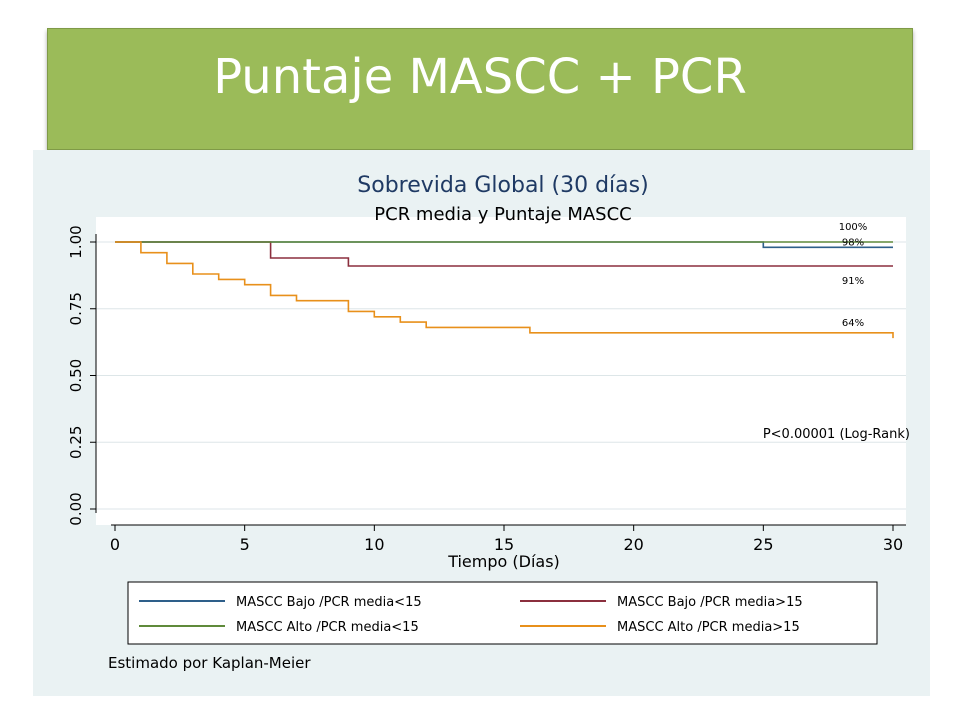 Image resolution: width=960 pixels, height=720 pixels. I want to click on slide-title: Puntaje MASCC + PCR, so click(480, 77).